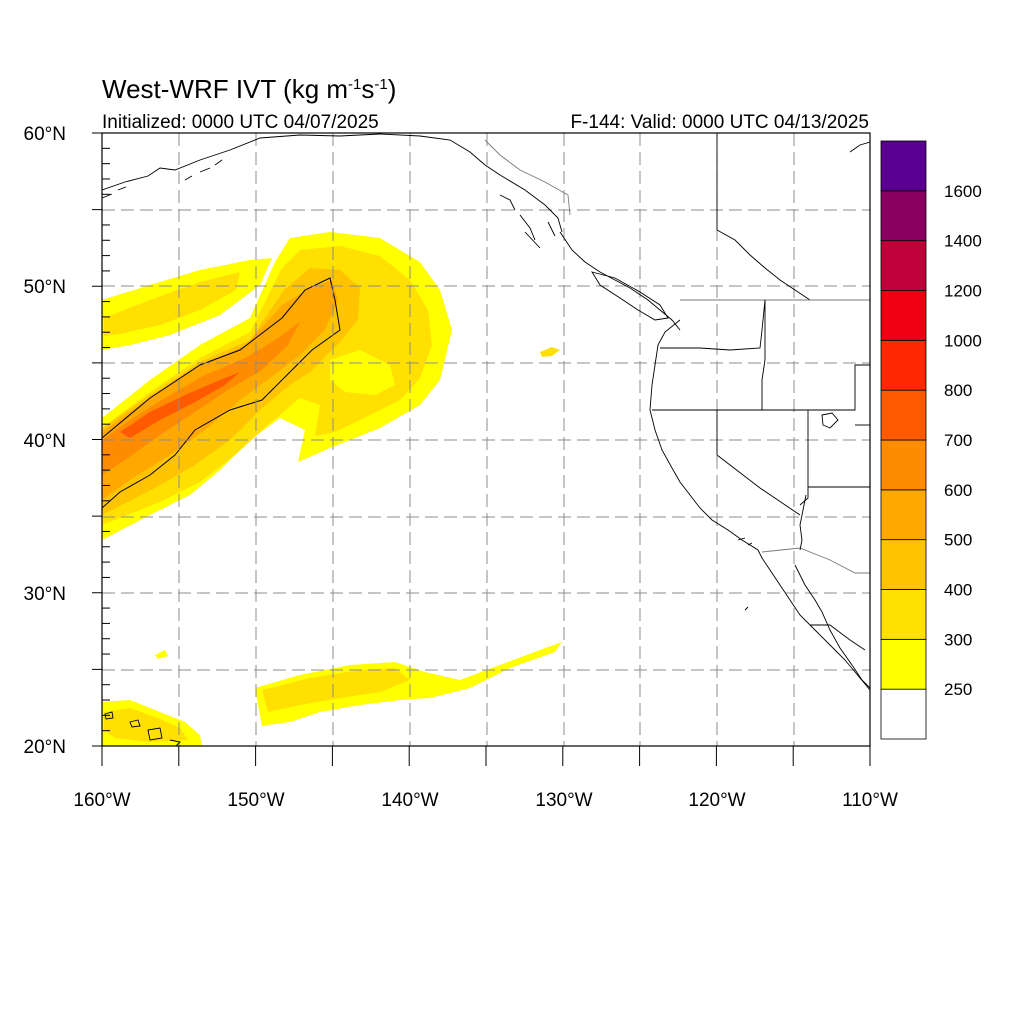 The height and width of the screenshot is (1024, 1024). What do you see at coordinates (485, 800) in the screenshot?
I see `lon-axis-labels: 160°W 150°W 140°W 130°W 120°W 110°W` at bounding box center [485, 800].